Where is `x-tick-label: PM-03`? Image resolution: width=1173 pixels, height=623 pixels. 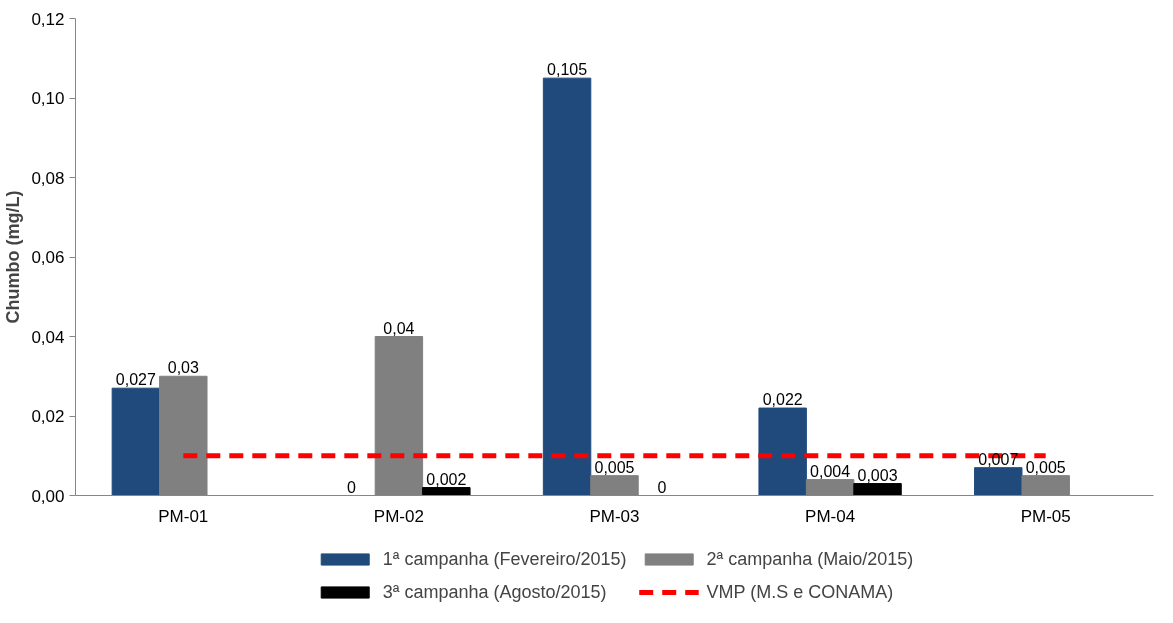
x-tick-label: PM-03 is located at coordinates (614, 516).